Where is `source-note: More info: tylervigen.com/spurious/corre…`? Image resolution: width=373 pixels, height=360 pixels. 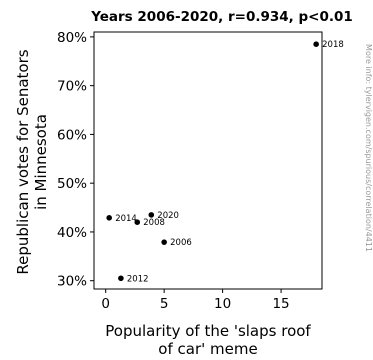 source-note: More info: tylervigen.com/spurious/corre… is located at coordinates (368, 148).